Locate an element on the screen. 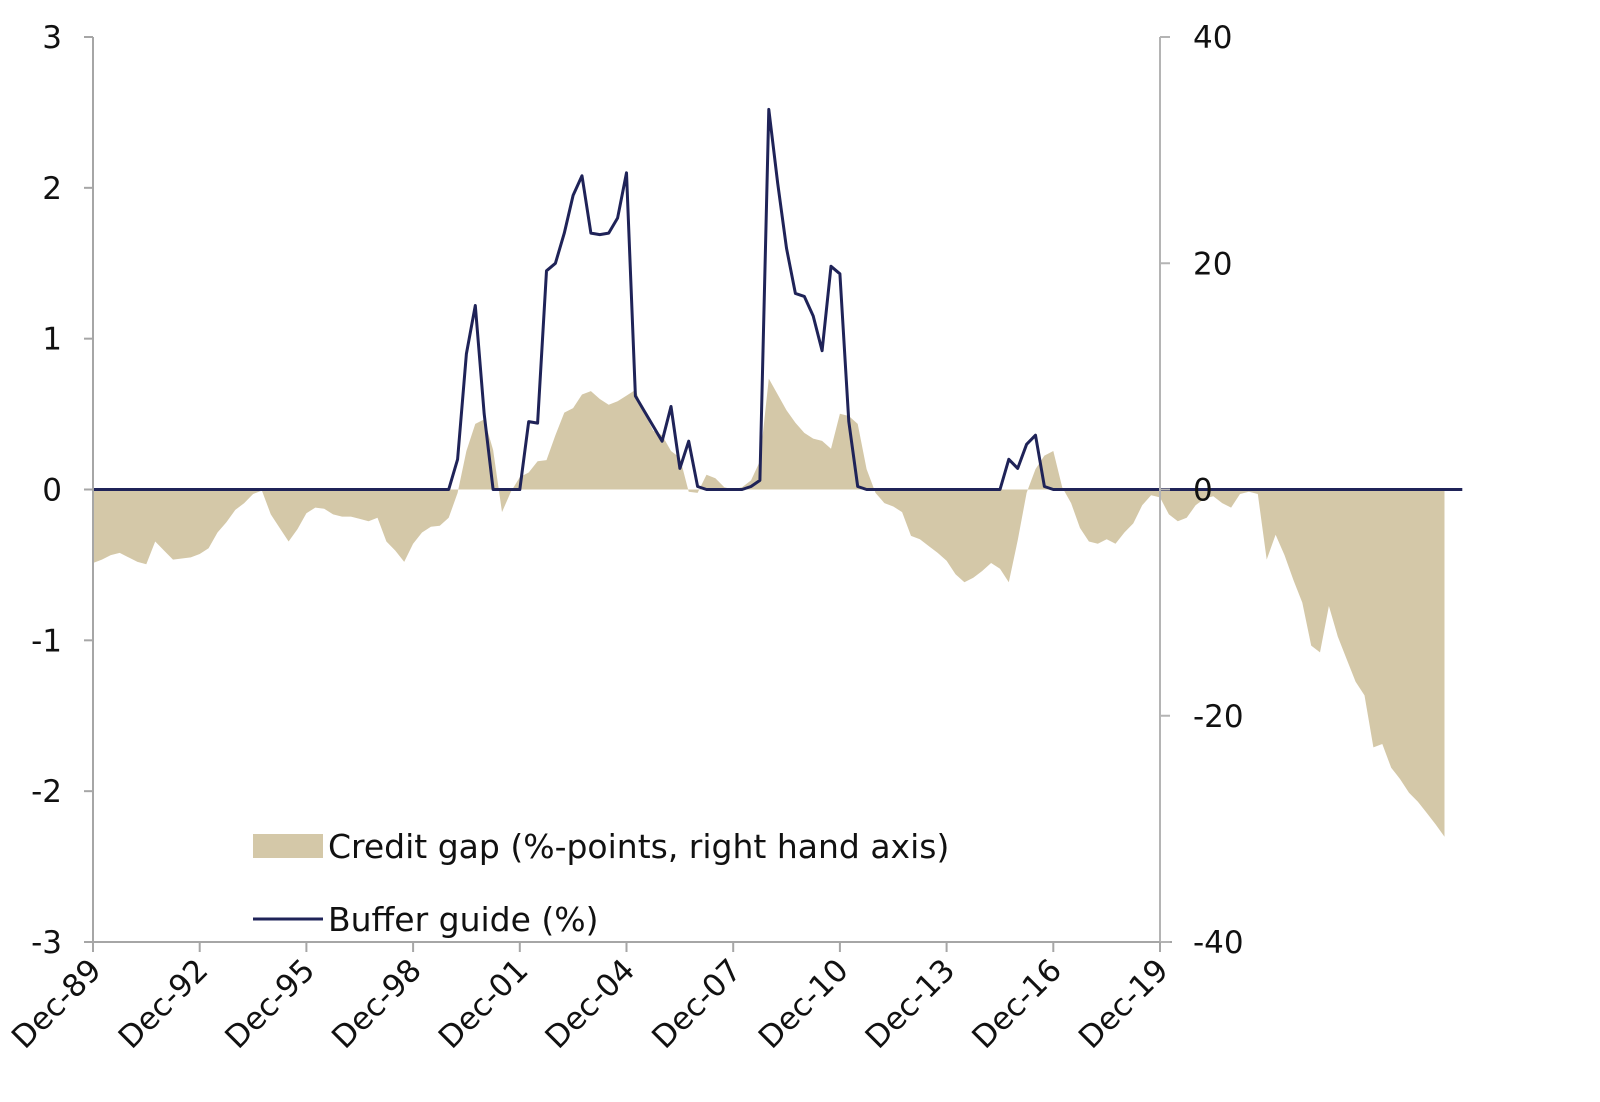 The height and width of the screenshot is (1102, 1600). x-tick-label: Dec-95 is located at coordinates (270, 1004).